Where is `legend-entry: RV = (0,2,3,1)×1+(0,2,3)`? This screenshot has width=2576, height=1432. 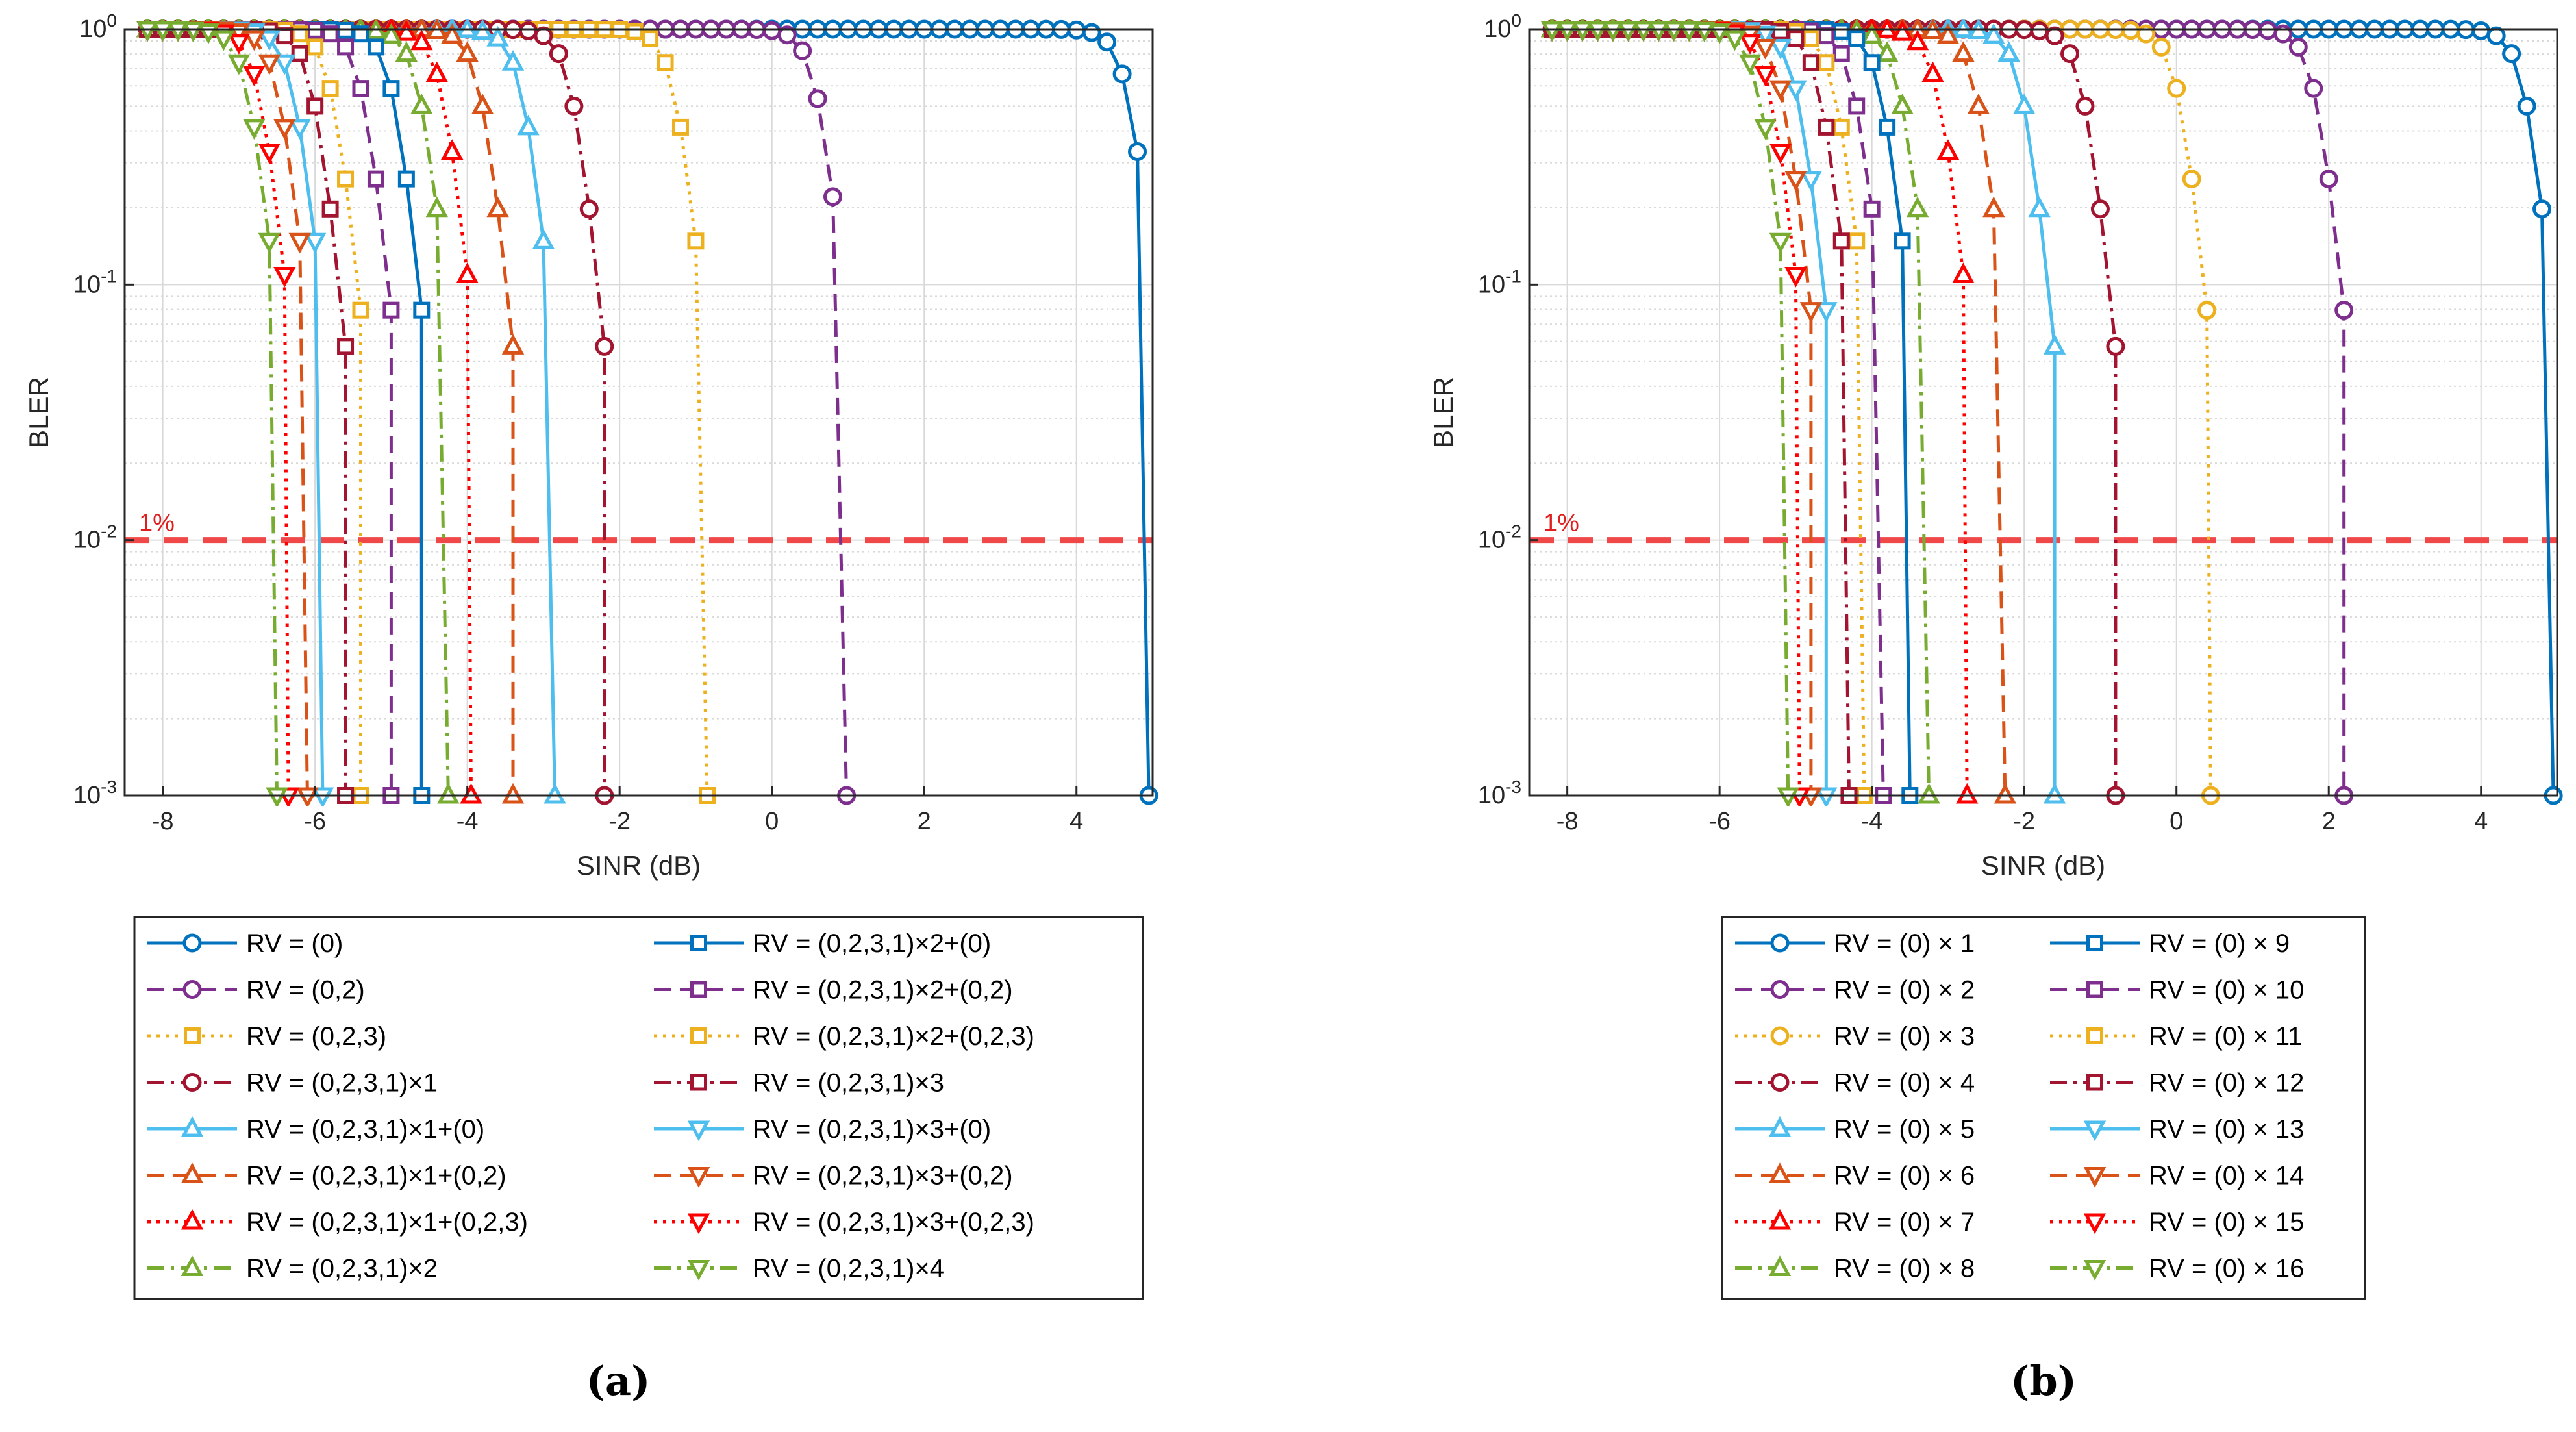
legend-entry: RV = (0,2,3,1)×1+(0,2,3) is located at coordinates (337, 1222).